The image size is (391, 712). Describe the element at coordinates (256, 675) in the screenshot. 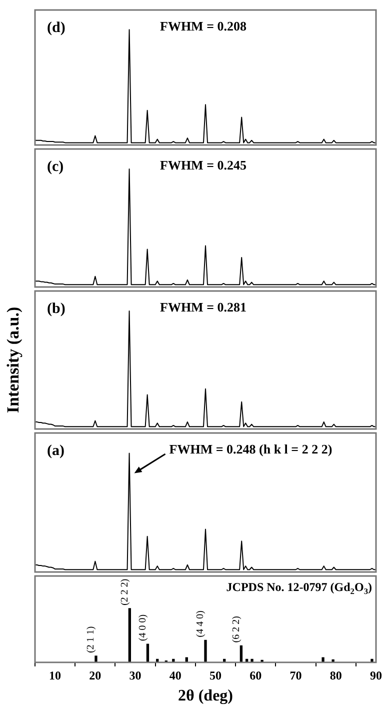

I see `x-tick-label: 60` at that location.